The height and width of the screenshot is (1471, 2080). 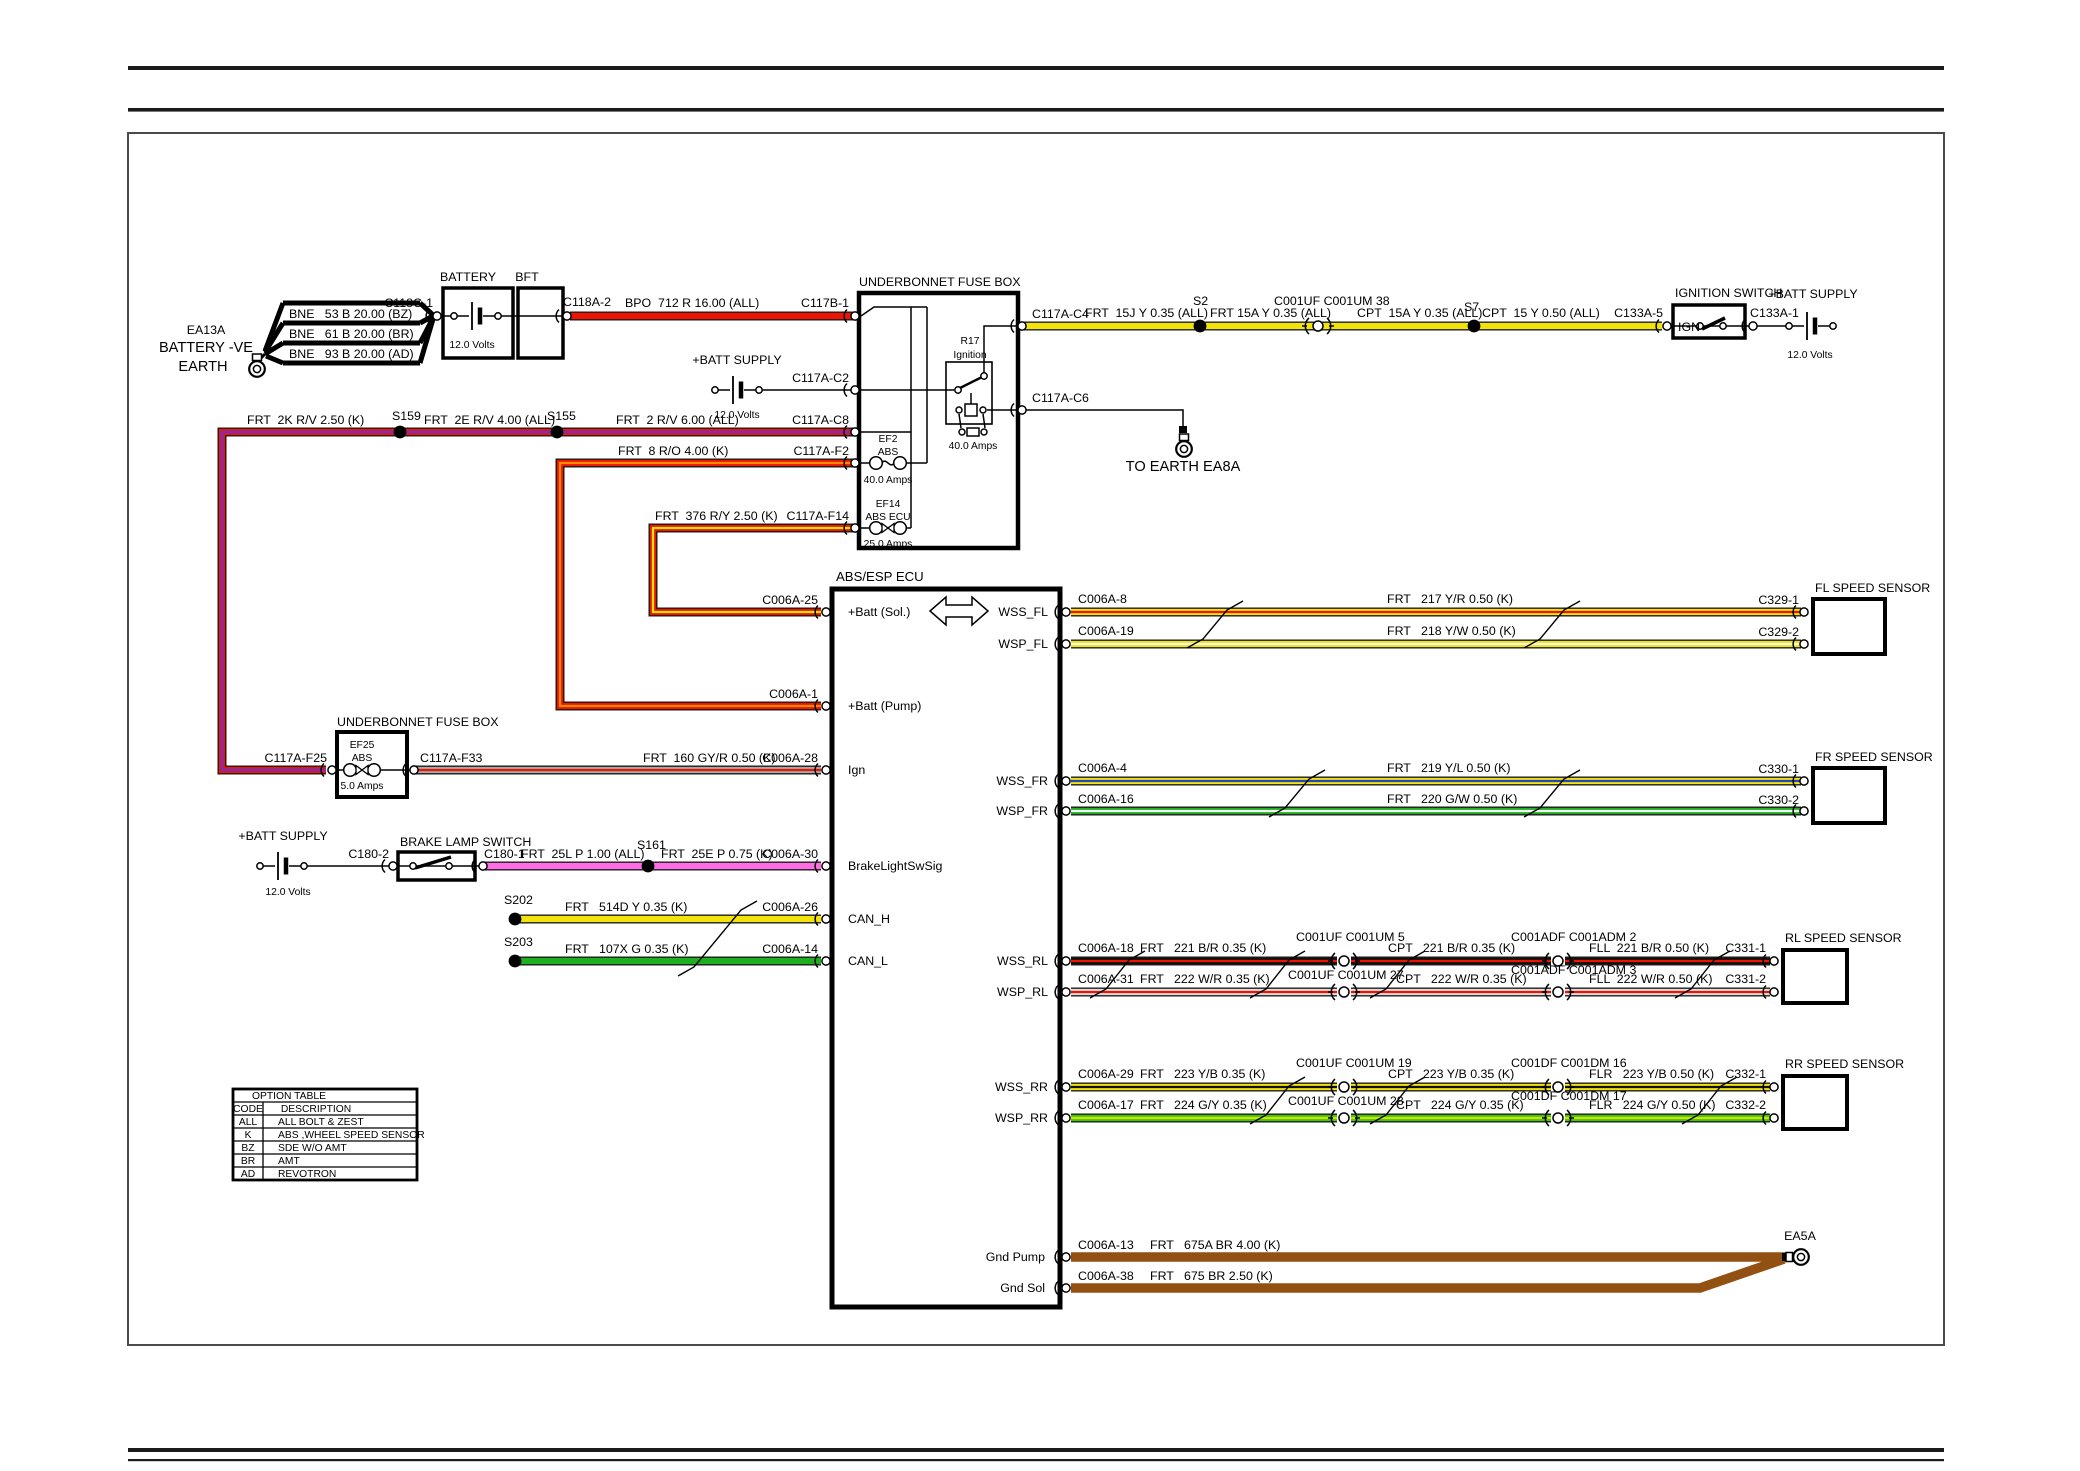 What do you see at coordinates (1541, 313) in the screenshot?
I see `wire-label-ign-4: CPT 15 Y 0.50 (ALL)` at bounding box center [1541, 313].